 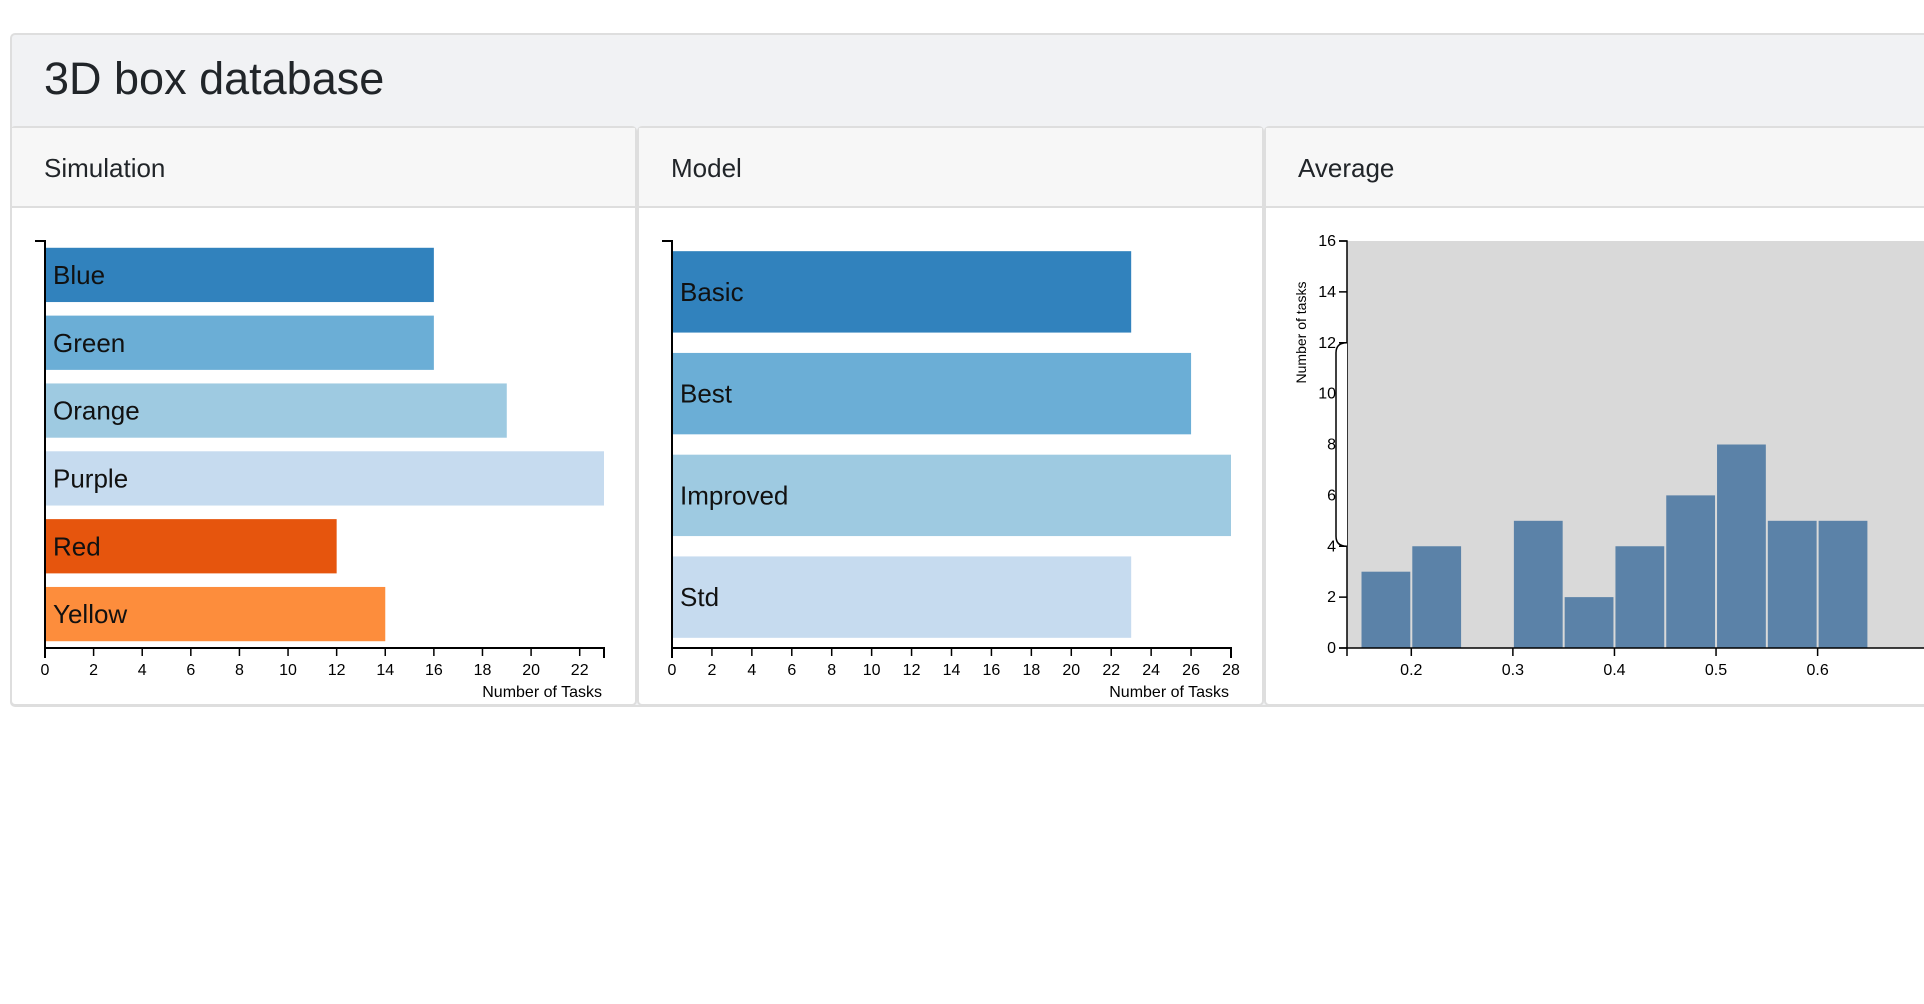 I want to click on y-axis-title: Number of tasks, so click(x=1301, y=333).